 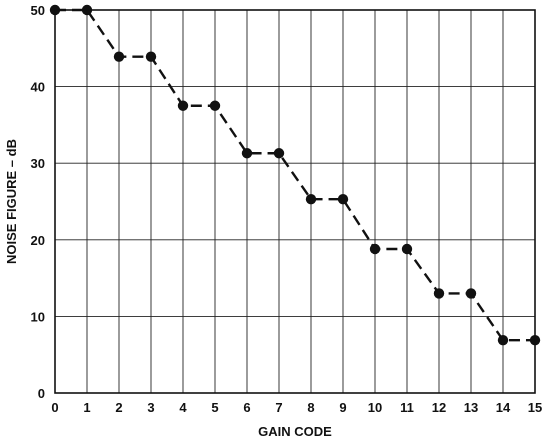 What do you see at coordinates (471, 407) in the screenshot?
I see `x-tick-label-13: 13` at bounding box center [471, 407].